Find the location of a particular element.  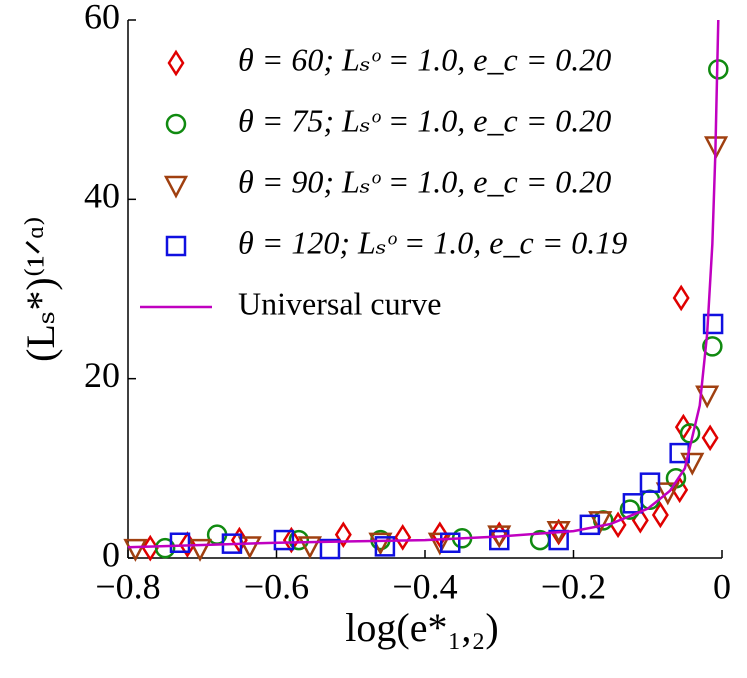

y-tick-label: 20 is located at coordinates (102, 375).